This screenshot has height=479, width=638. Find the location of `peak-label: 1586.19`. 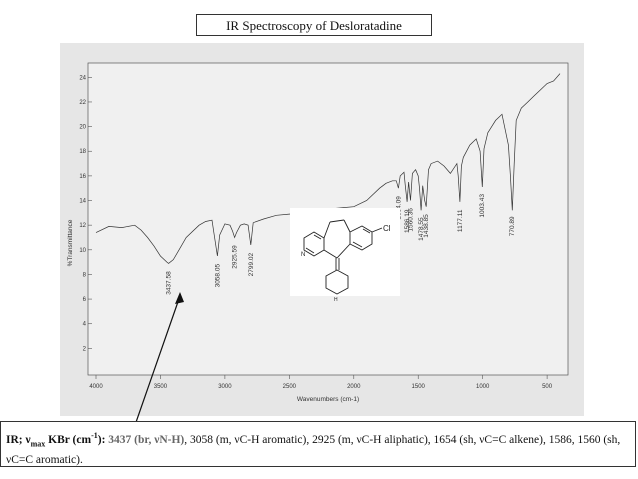

peak-label: 1586.19 is located at coordinates (407, 221).